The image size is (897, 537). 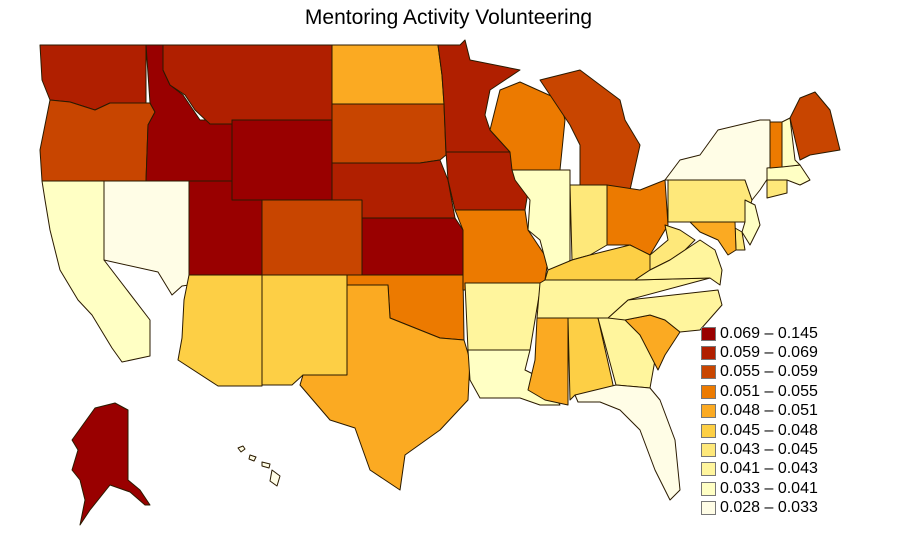 I want to click on state-ms, so click(x=548, y=361).